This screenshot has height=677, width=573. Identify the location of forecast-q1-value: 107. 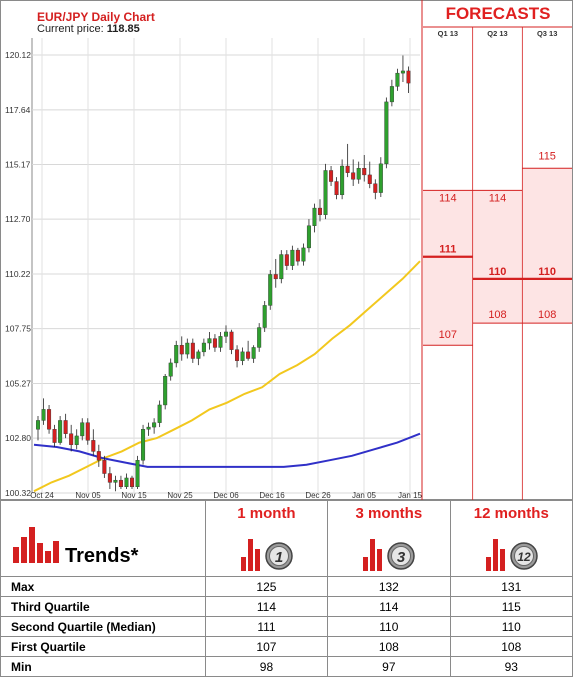
(448, 335).